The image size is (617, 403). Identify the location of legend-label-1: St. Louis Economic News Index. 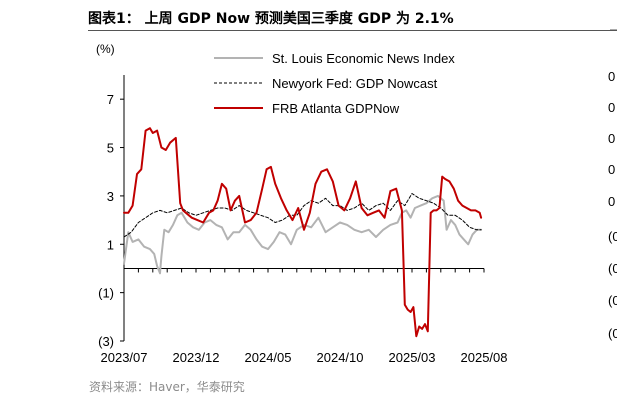
(363, 58).